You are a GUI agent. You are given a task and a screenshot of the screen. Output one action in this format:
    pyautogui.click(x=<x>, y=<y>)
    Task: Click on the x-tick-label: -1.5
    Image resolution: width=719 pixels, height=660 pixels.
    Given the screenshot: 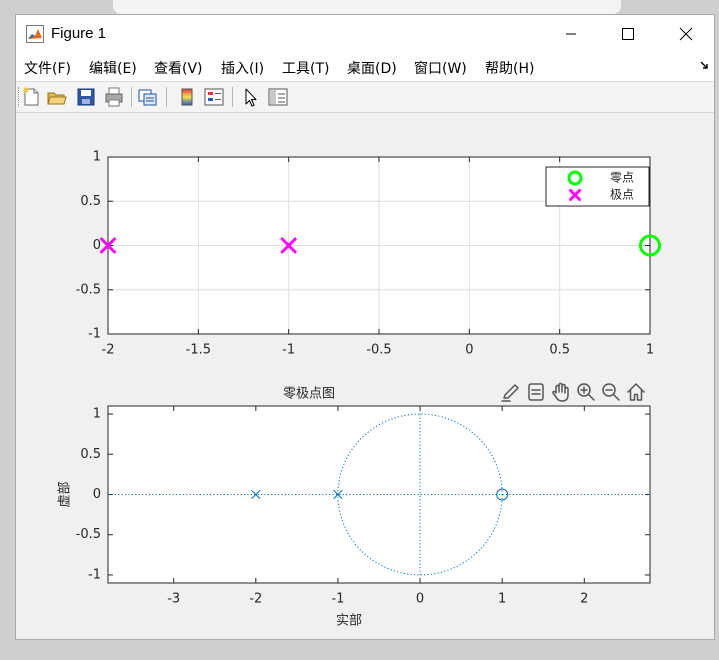 What is the action you would take?
    pyautogui.click(x=198, y=350)
    